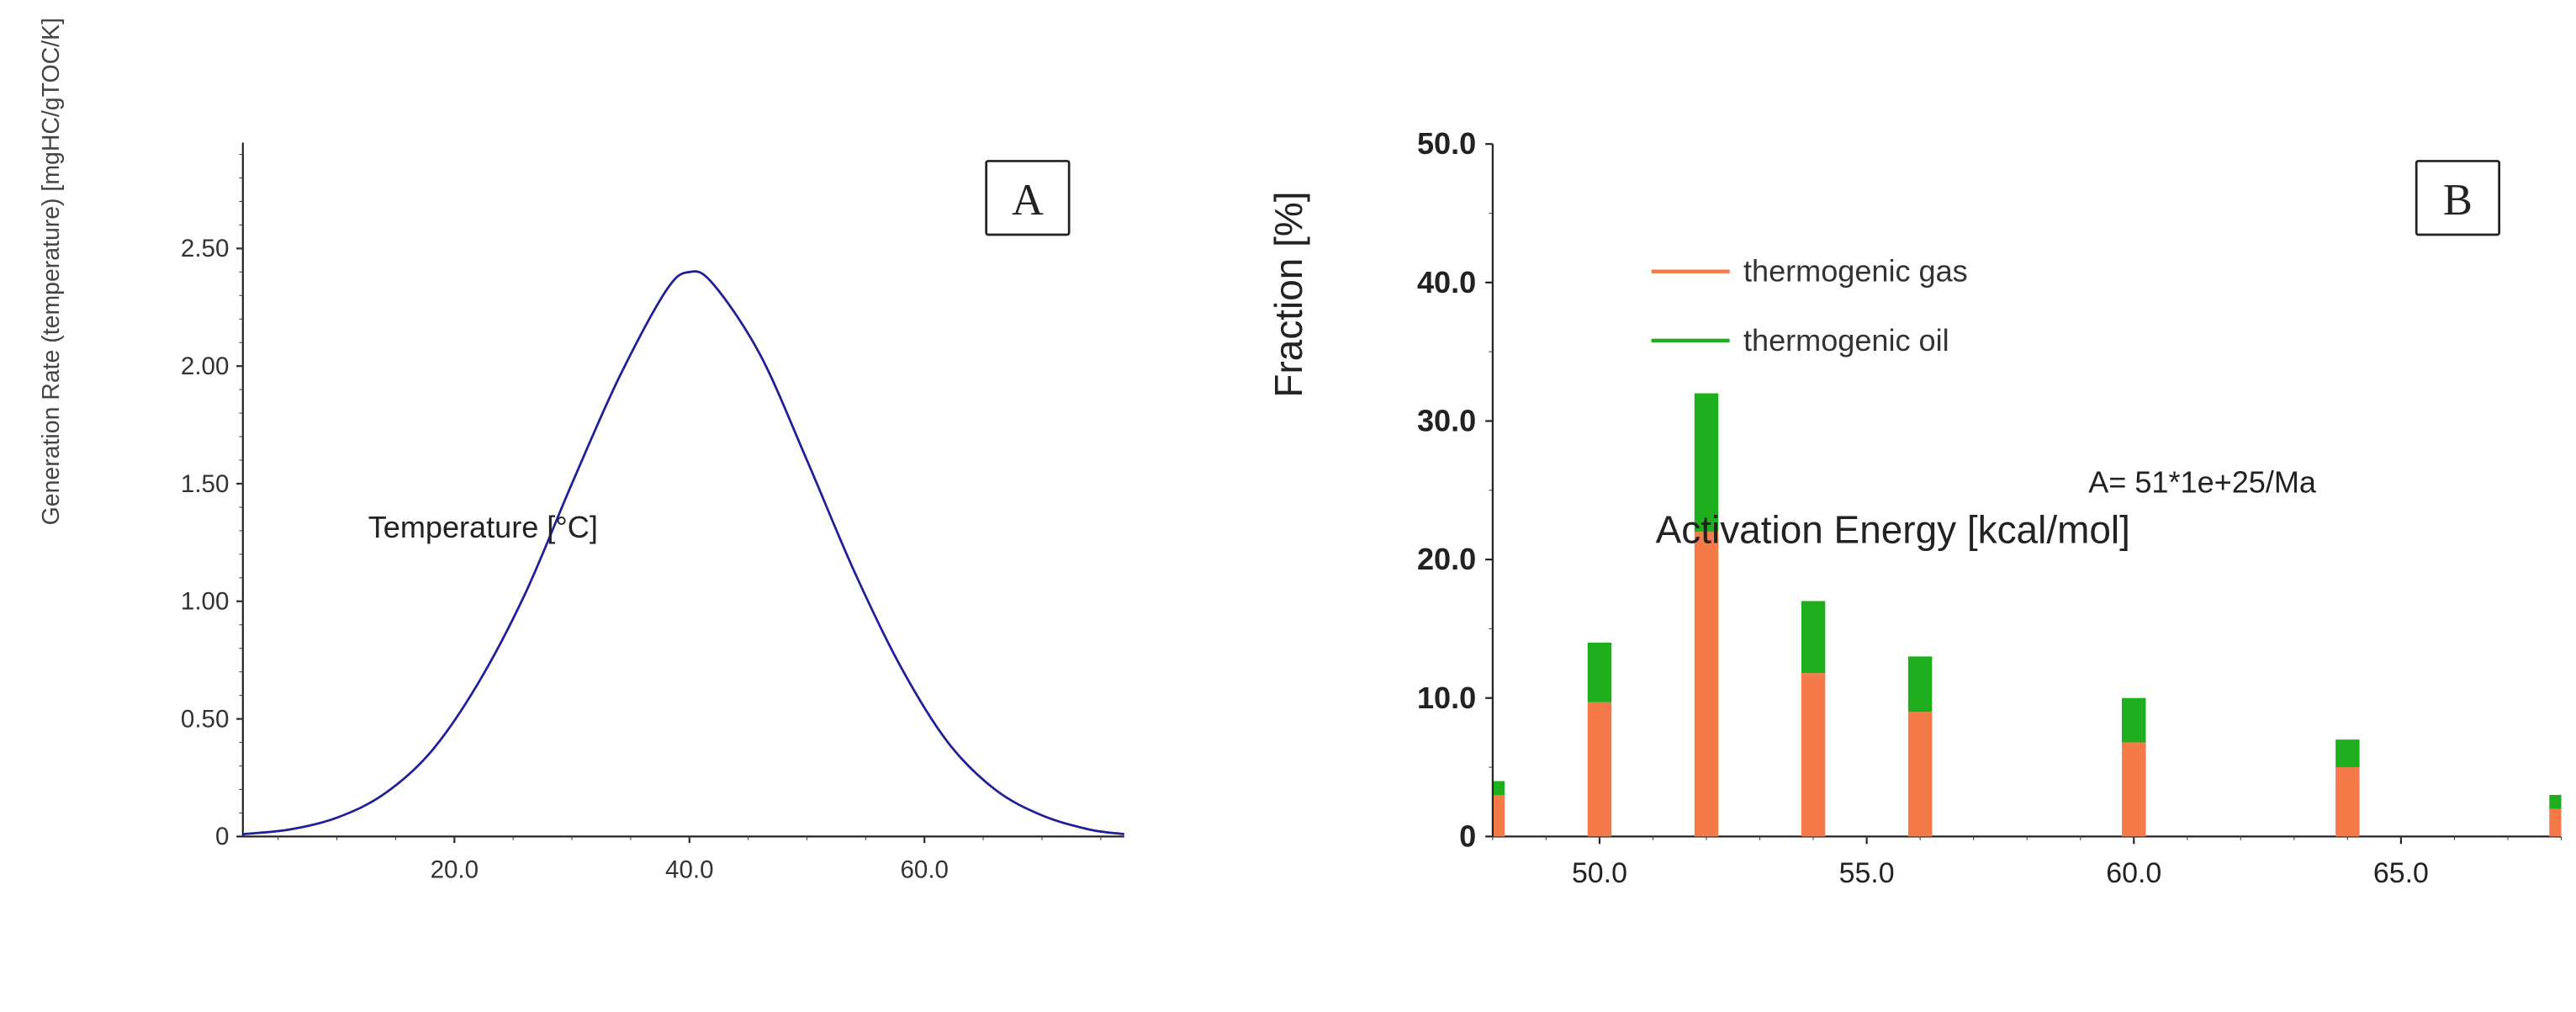  What do you see at coordinates (483, 527) in the screenshot?
I see `panel-a-x-label: Temperature [°C]` at bounding box center [483, 527].